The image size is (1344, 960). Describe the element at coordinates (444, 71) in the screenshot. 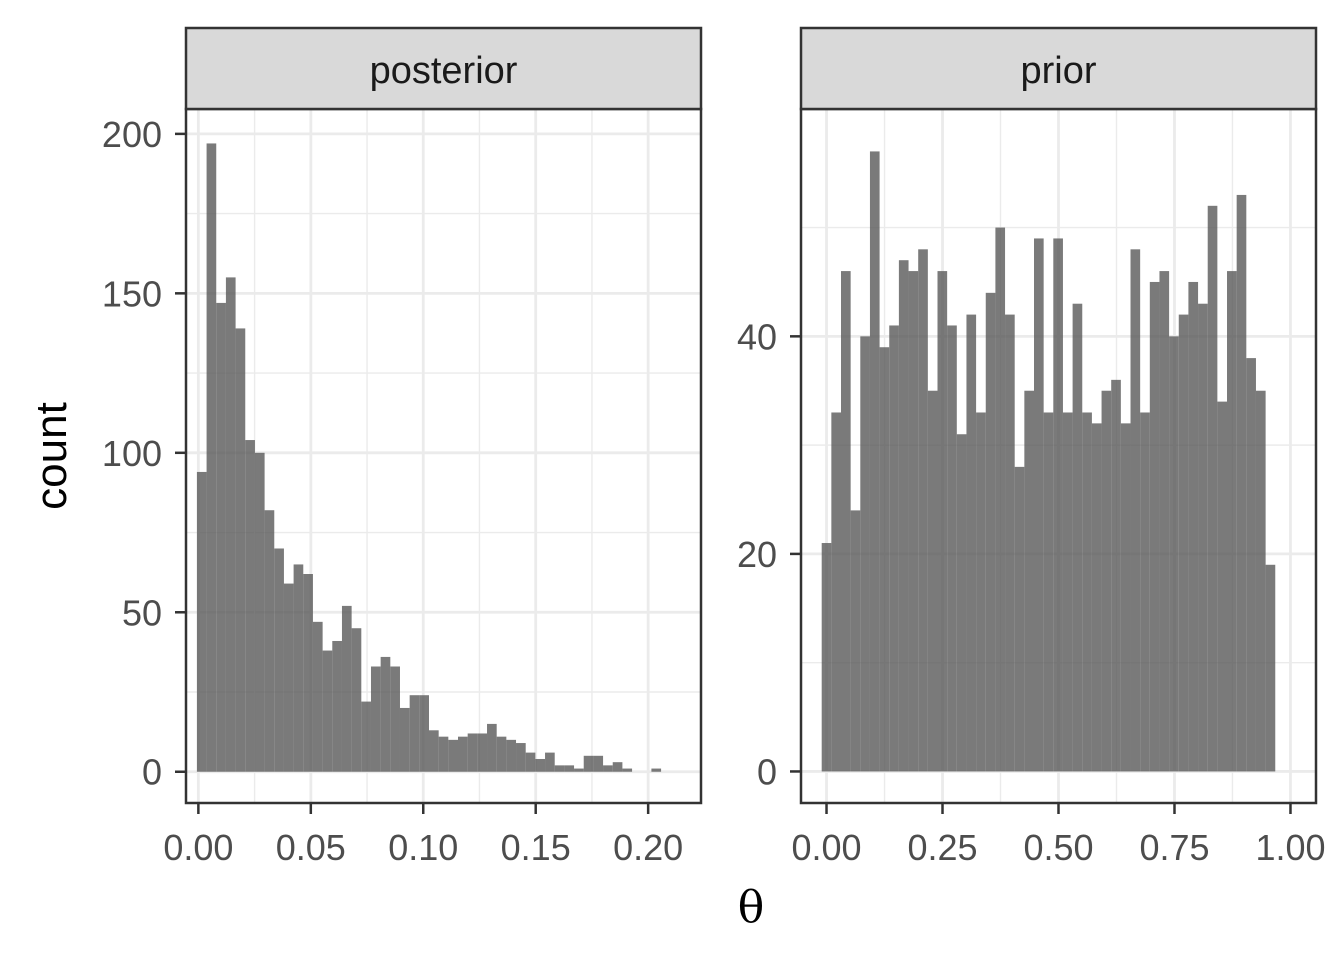

I see `strip-label-posterior: posterior` at that location.